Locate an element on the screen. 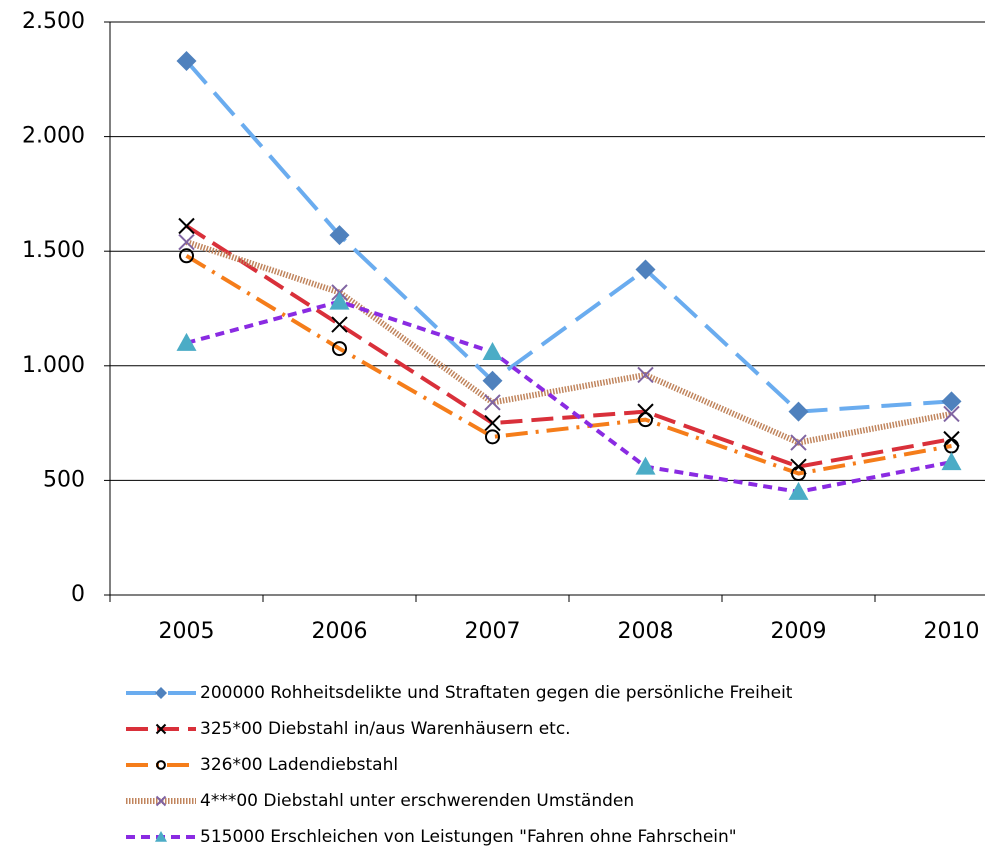  x-tick-label: 2009 is located at coordinates (799, 631).